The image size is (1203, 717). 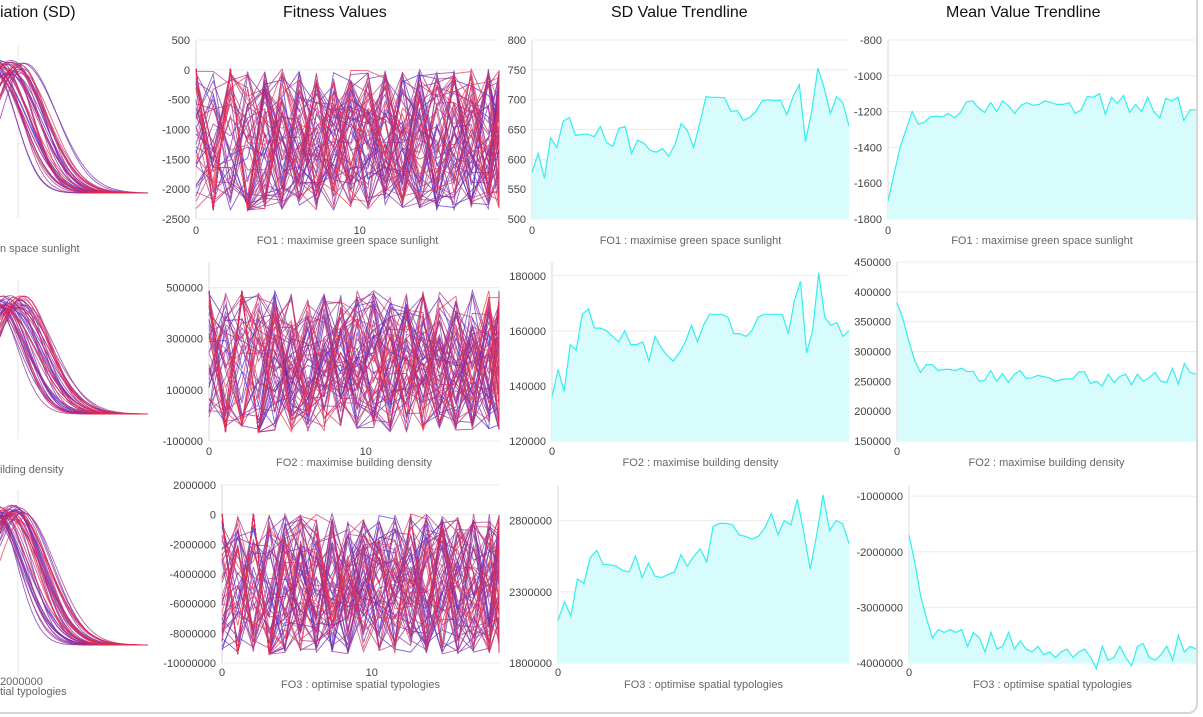 I want to click on y-tick-label: 1800000, so click(x=530, y=664).